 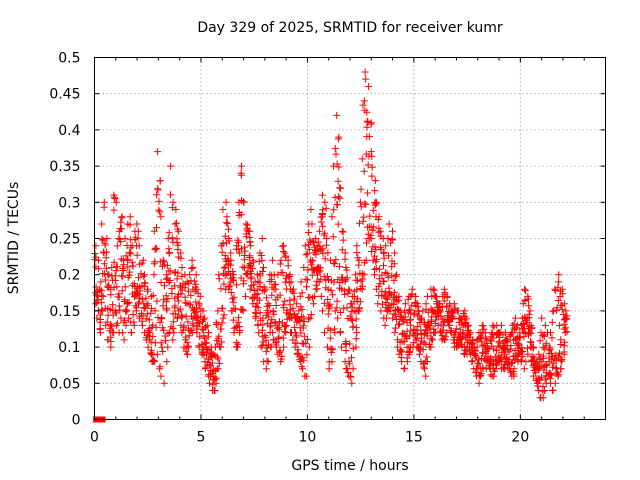 What do you see at coordinates (520, 438) in the screenshot?
I see `x-tick-label: 20` at bounding box center [520, 438].